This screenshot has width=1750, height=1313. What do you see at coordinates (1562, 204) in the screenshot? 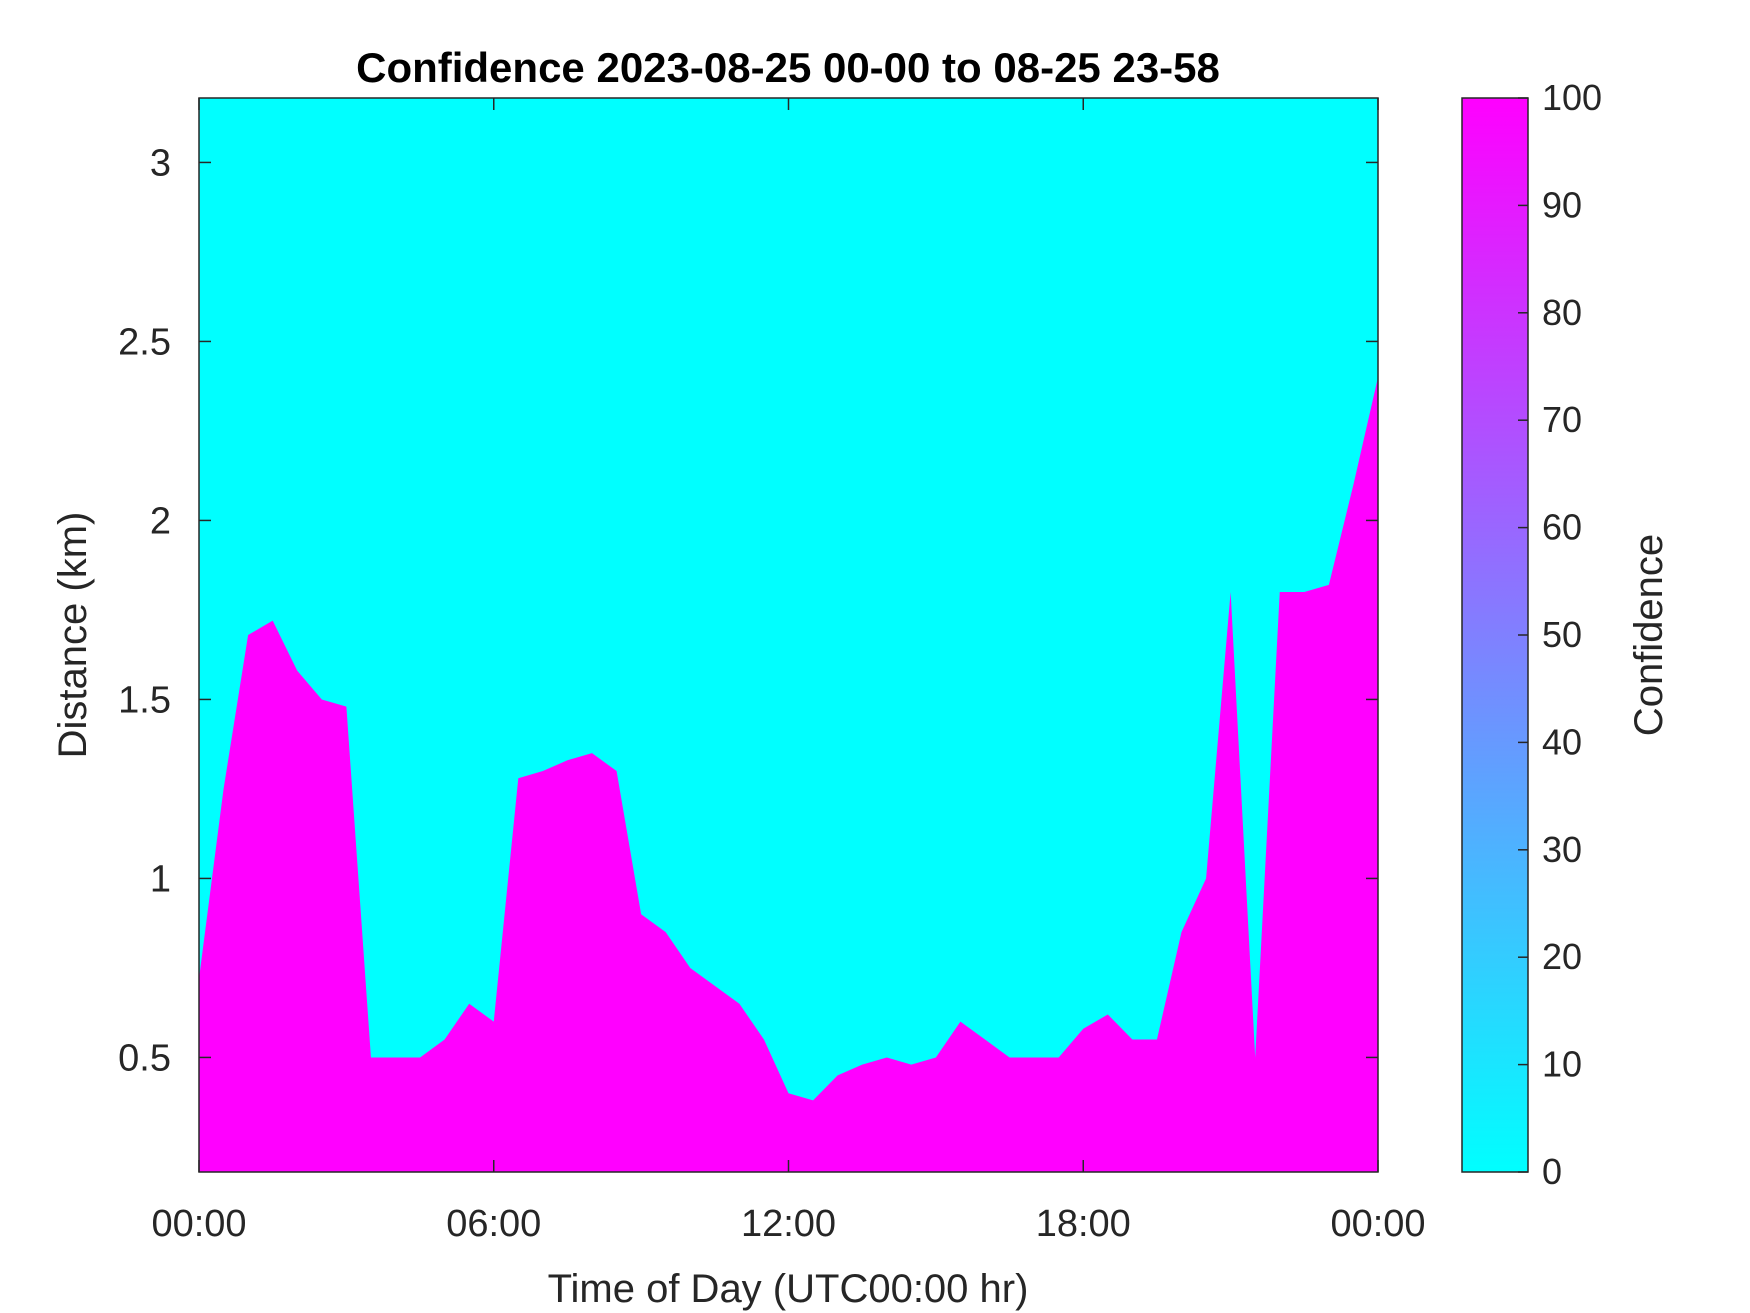
I see `colorbar-tick-label: 90` at bounding box center [1562, 204].